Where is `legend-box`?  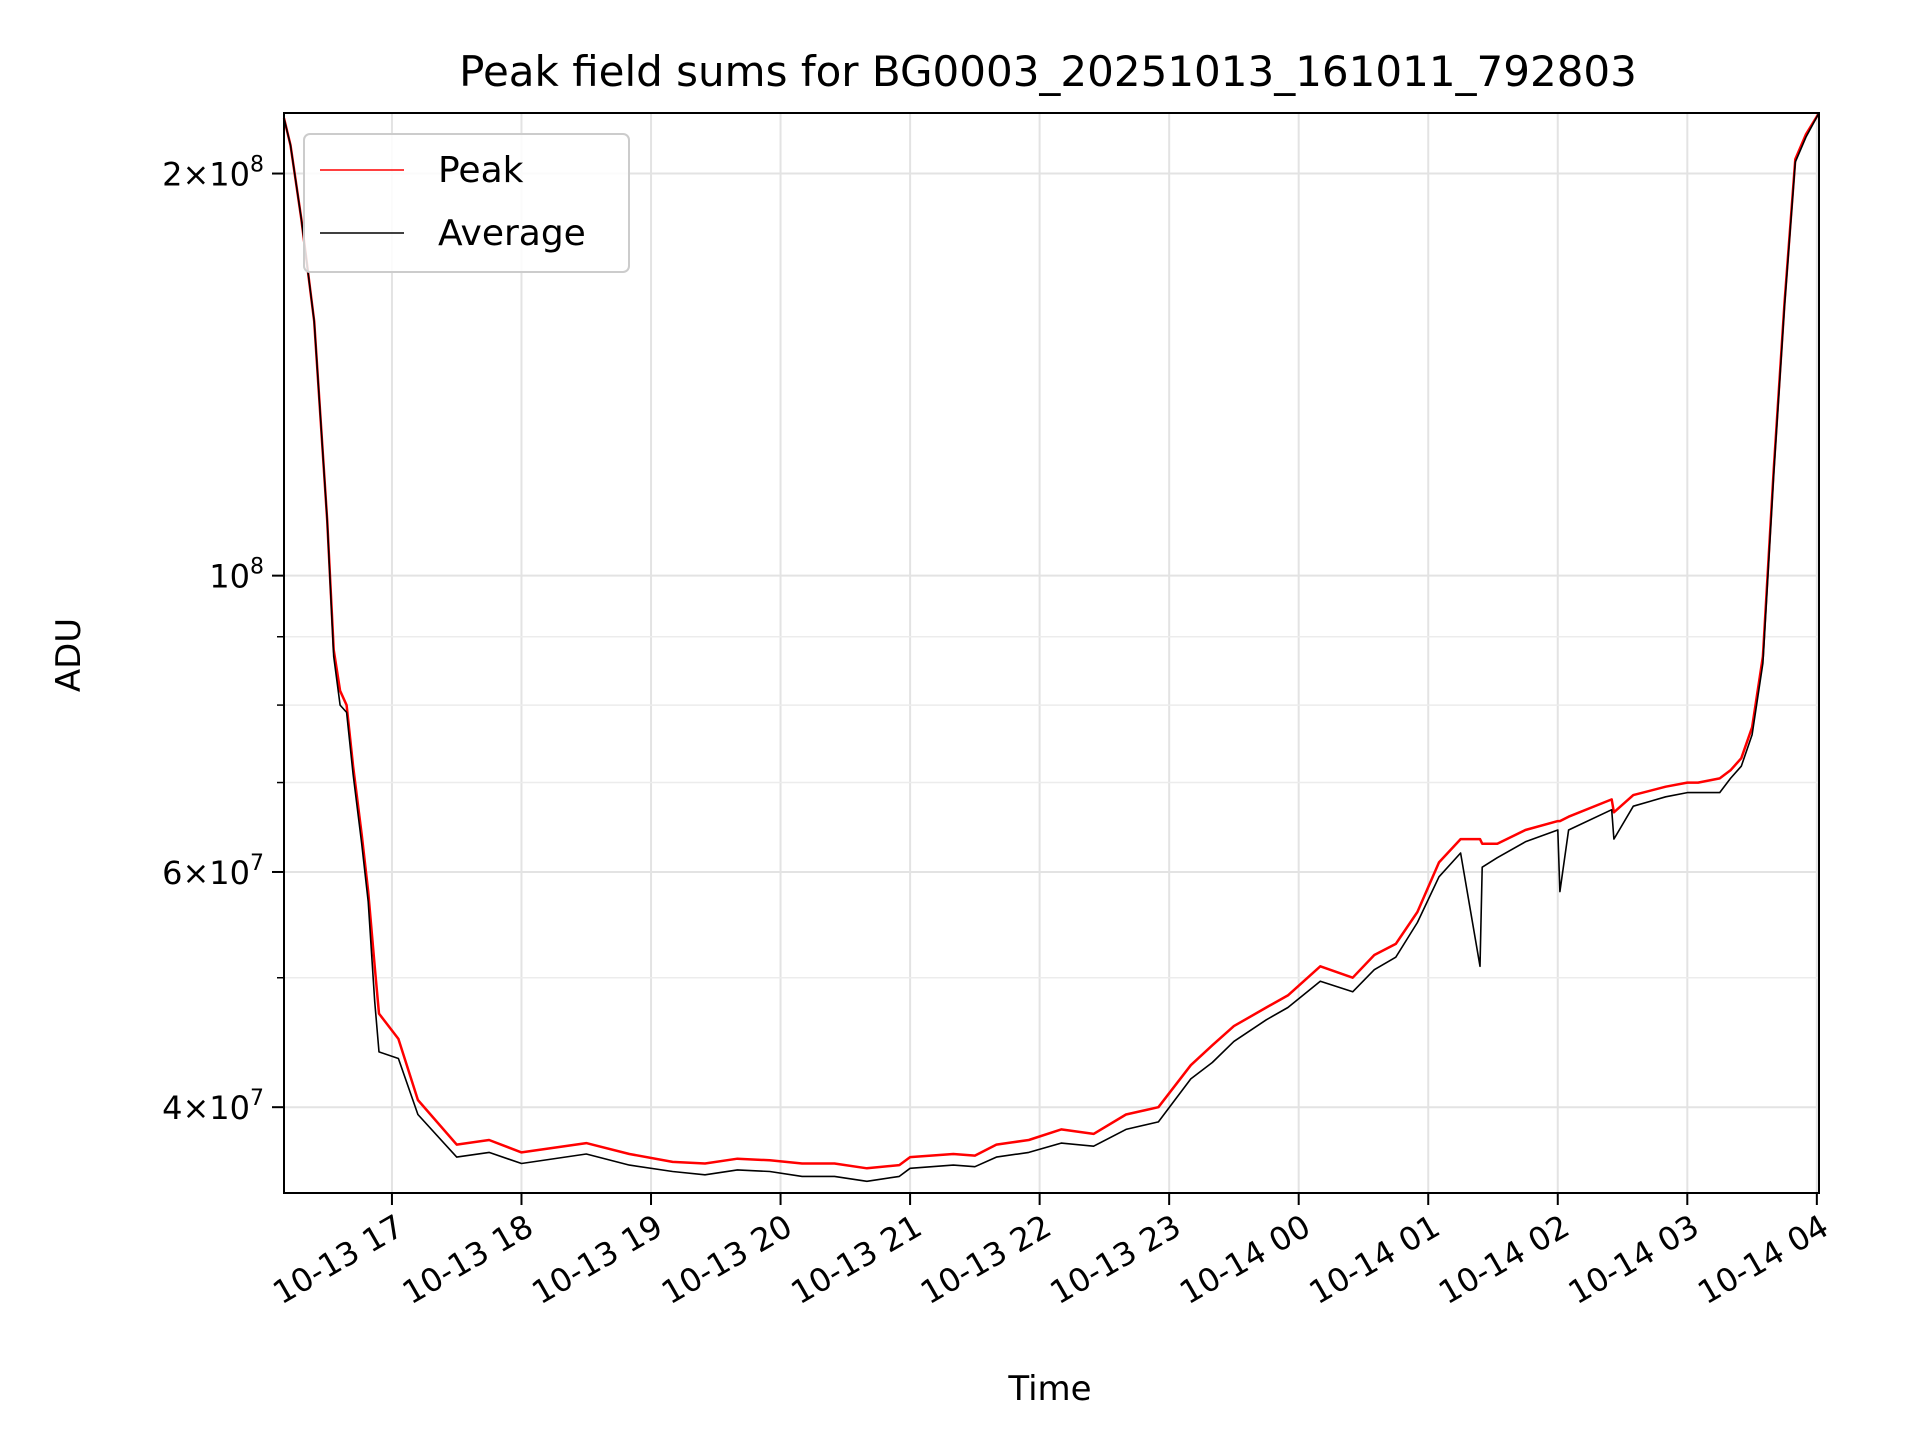
legend-box is located at coordinates (466, 203).